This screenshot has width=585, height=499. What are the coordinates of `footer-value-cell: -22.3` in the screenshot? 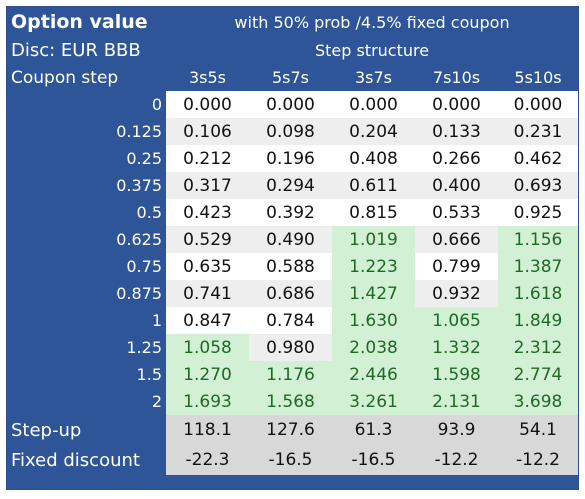 It's located at (207, 460).